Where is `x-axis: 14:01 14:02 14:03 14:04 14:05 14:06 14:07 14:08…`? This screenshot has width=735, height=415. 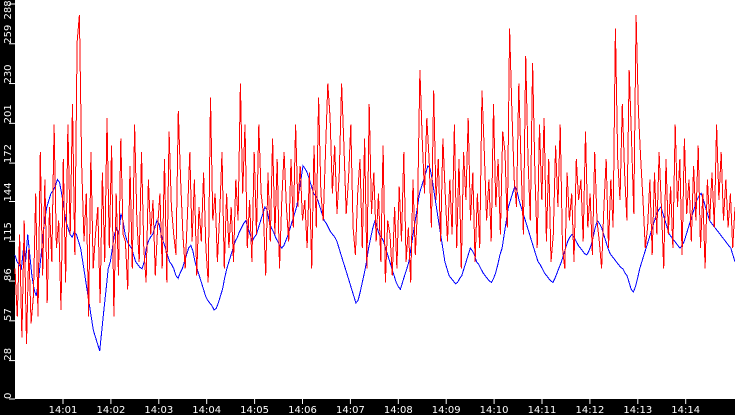
x-axis: 14:01 14:02 14:03 14:04 14:05 14:06 14:07 14:08… is located at coordinates (374, 407).